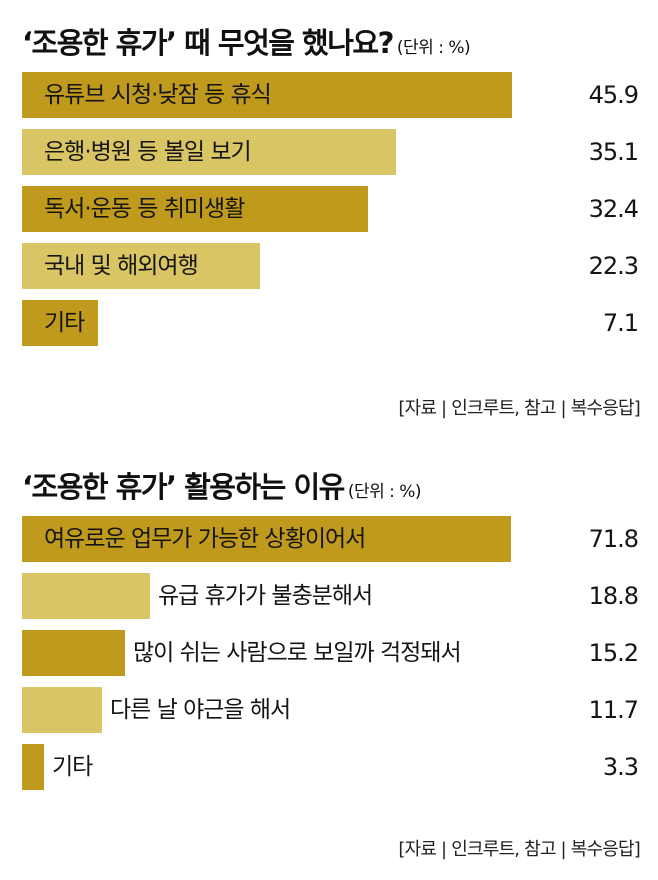 The width and height of the screenshot is (658, 880). I want to click on bar-row: 여유로운 업무가 가능한 상황이어서 71.8, so click(329, 539).